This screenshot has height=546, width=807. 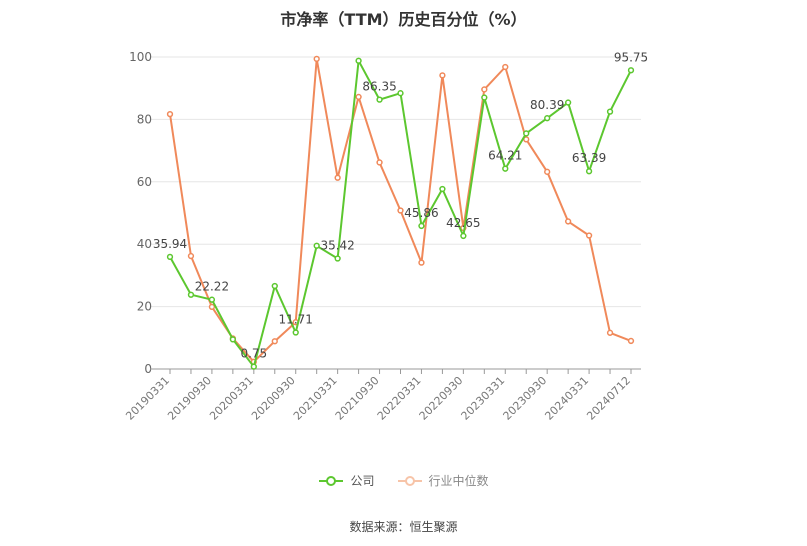 I want to click on data-label-6: 11.71, so click(x=296, y=319).